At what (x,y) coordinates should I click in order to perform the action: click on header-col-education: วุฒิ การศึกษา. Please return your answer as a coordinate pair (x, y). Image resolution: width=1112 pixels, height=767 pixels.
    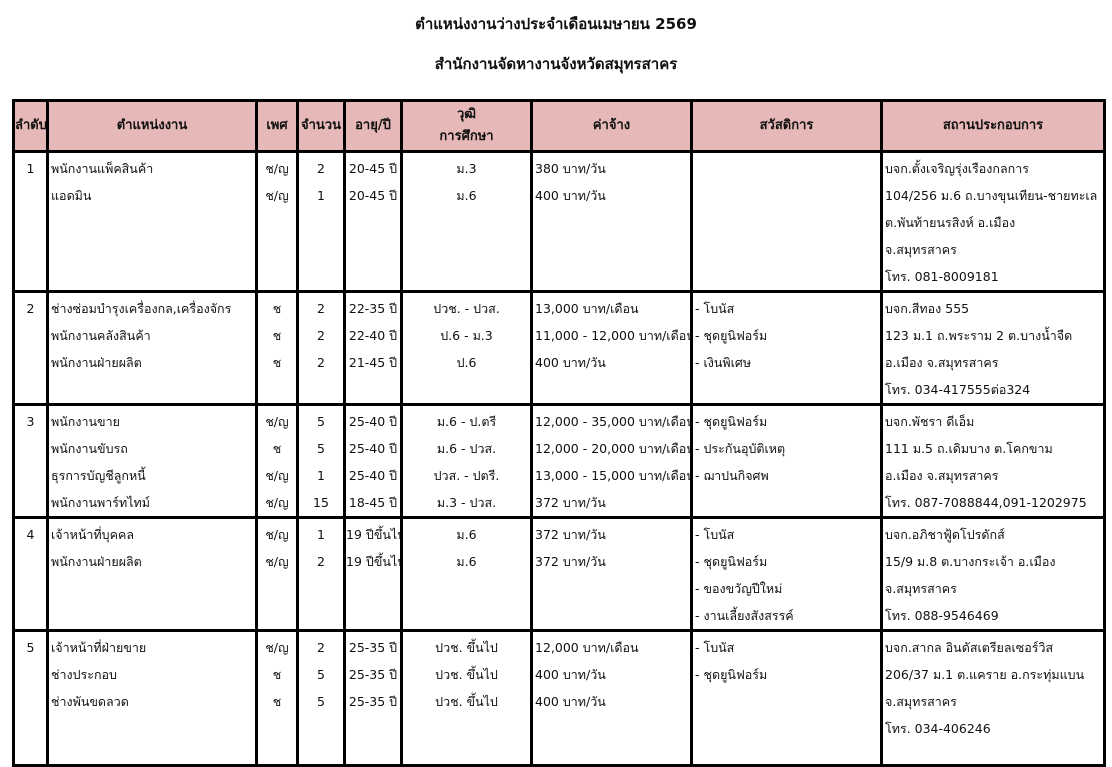
    Looking at the image, I should click on (466, 126).